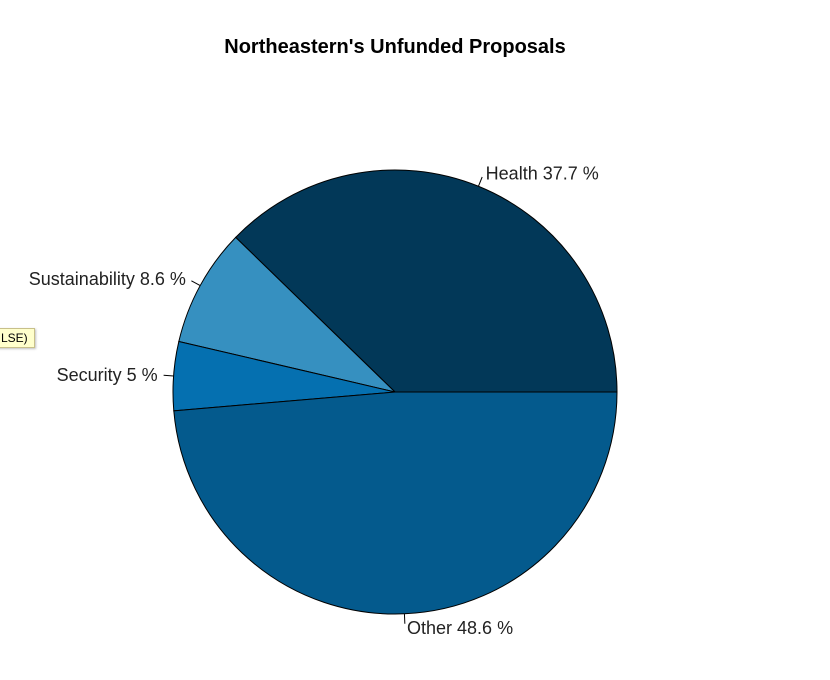 The height and width of the screenshot is (680, 830). What do you see at coordinates (480, 181) in the screenshot?
I see `leader-line-health` at bounding box center [480, 181].